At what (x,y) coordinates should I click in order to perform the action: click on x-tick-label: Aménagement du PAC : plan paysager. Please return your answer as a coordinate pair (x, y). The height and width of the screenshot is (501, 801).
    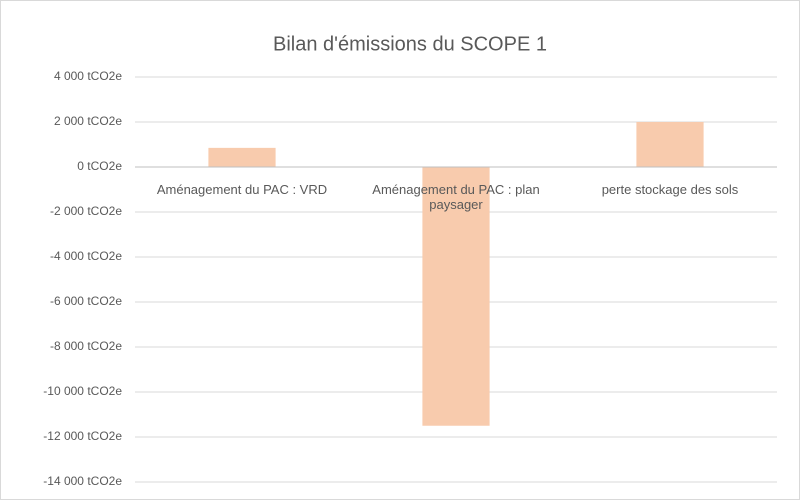
    Looking at the image, I should click on (456, 197).